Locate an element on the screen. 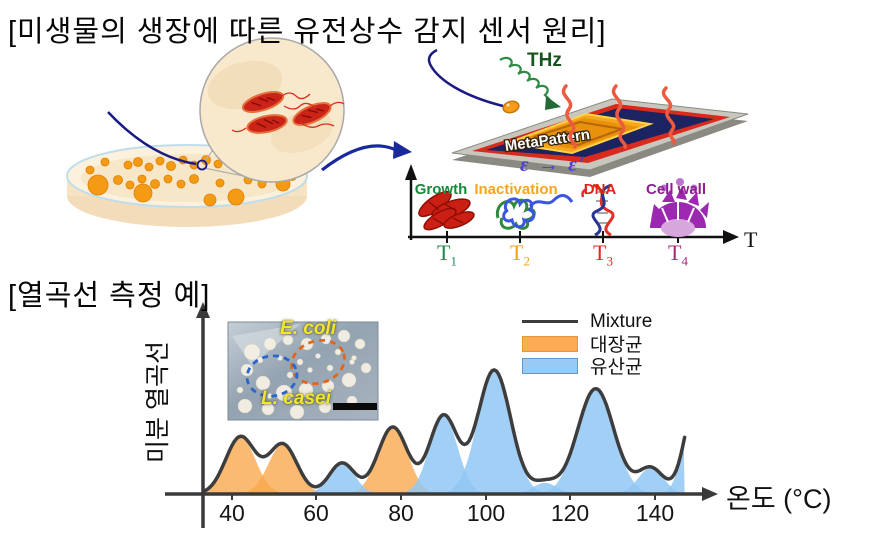 The height and width of the screenshot is (533, 880). x-axis-label: 온도 (°C) is located at coordinates (779, 499).